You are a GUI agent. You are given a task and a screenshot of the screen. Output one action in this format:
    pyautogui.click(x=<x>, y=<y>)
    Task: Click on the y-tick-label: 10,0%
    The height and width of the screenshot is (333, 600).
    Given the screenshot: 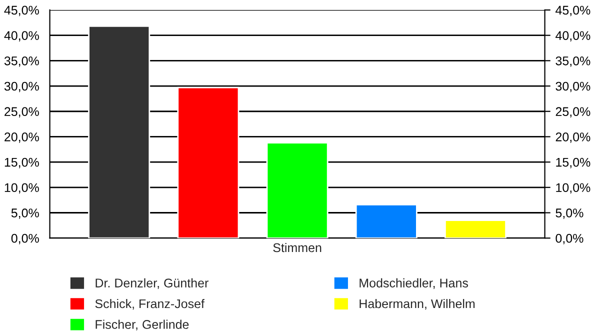 What is the action you would take?
    pyautogui.click(x=21, y=188)
    